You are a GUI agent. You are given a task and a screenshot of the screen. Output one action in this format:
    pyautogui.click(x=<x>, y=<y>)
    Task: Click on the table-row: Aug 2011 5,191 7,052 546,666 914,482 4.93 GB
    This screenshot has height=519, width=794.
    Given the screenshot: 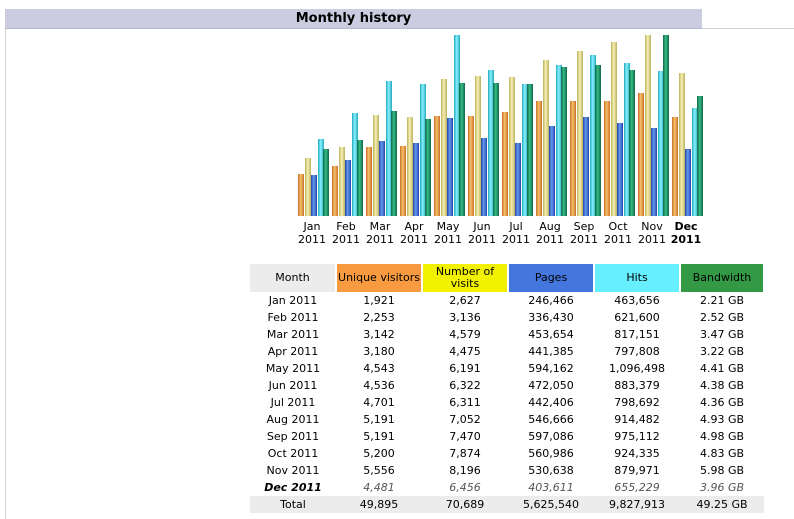 What is the action you would take?
    pyautogui.click(x=507, y=419)
    